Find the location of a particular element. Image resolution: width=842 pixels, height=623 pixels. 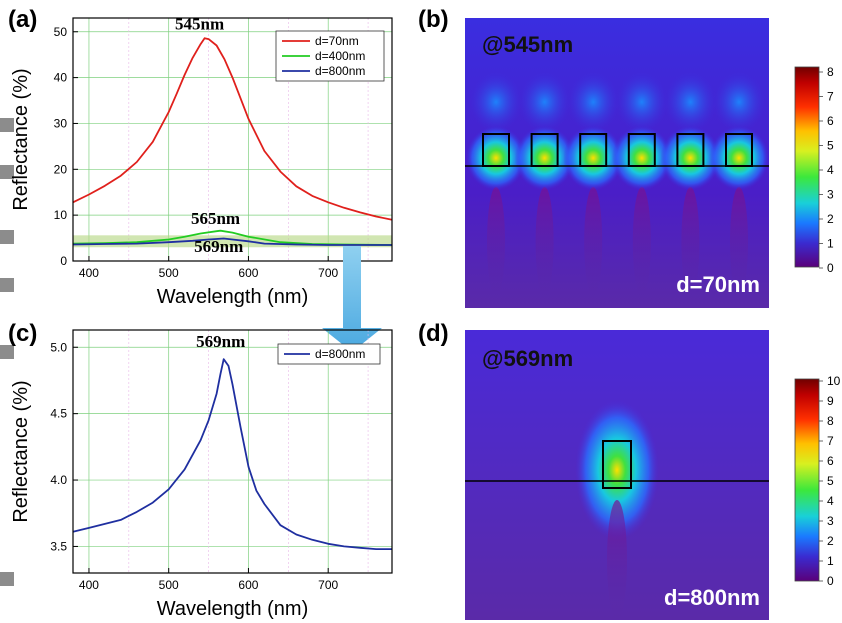

legend-label: d=400nm is located at coordinates (340, 56).